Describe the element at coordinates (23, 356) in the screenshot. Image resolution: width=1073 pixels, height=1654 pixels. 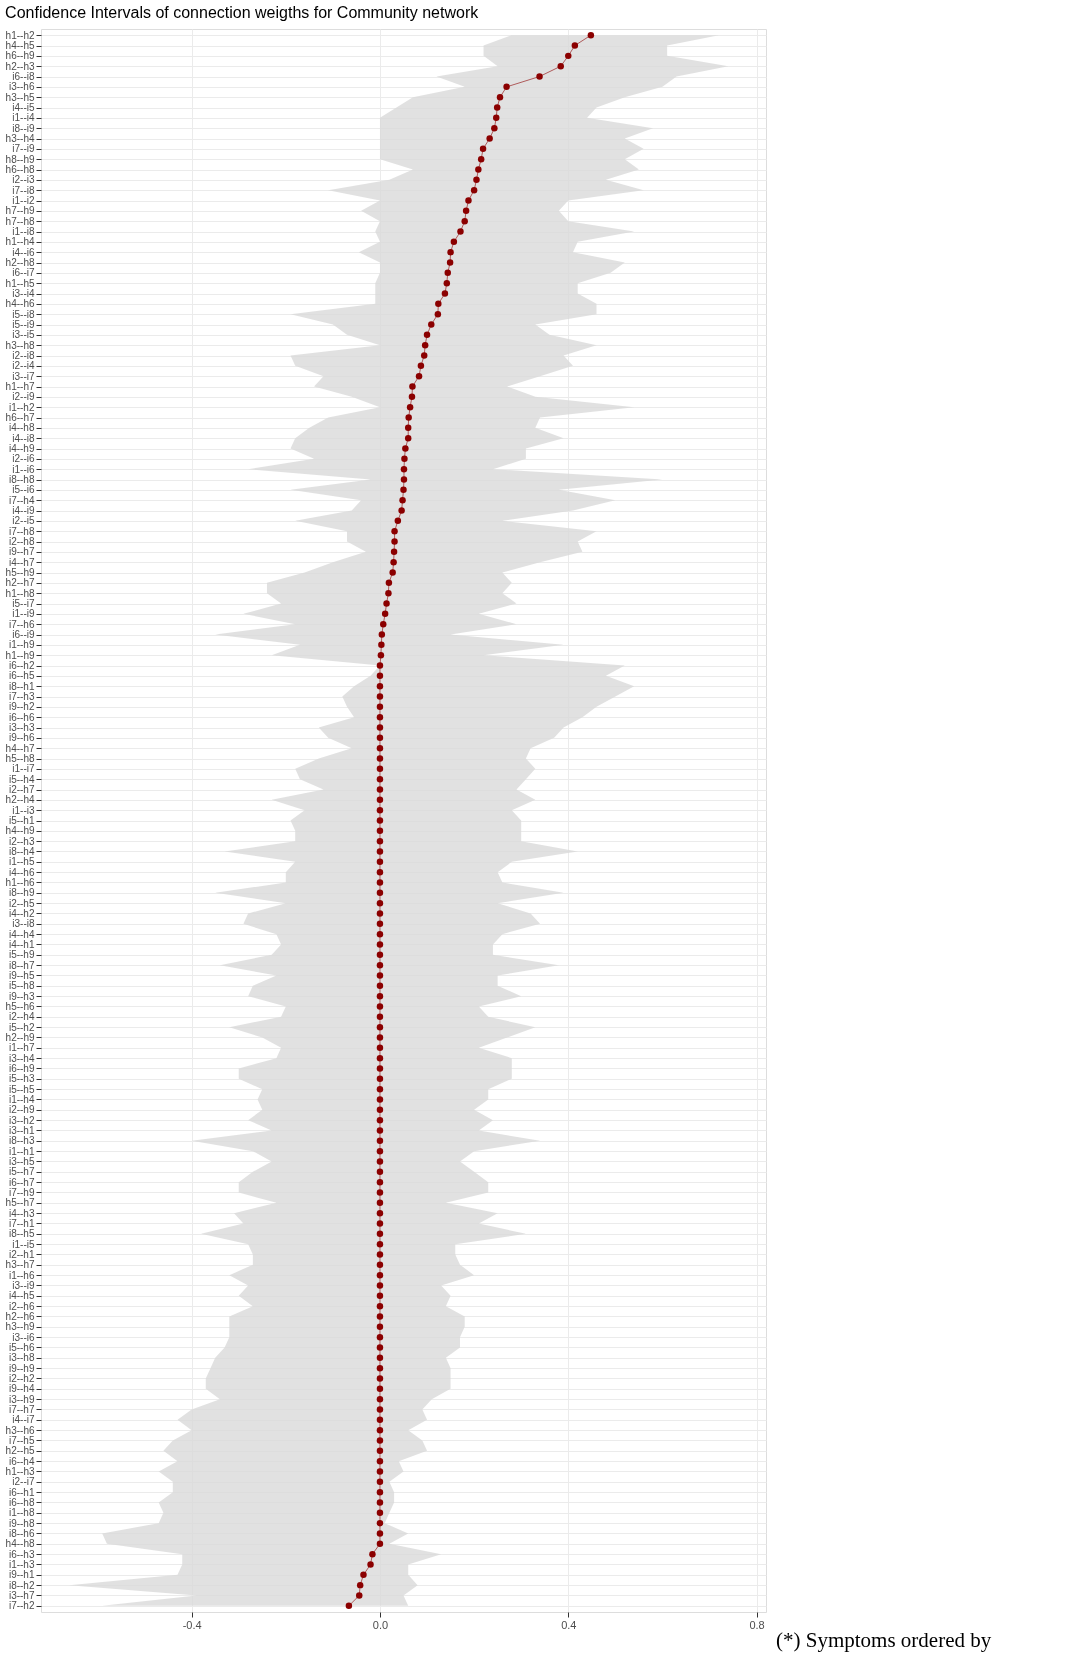
I see `y-tick-label: i2--i8` at that location.